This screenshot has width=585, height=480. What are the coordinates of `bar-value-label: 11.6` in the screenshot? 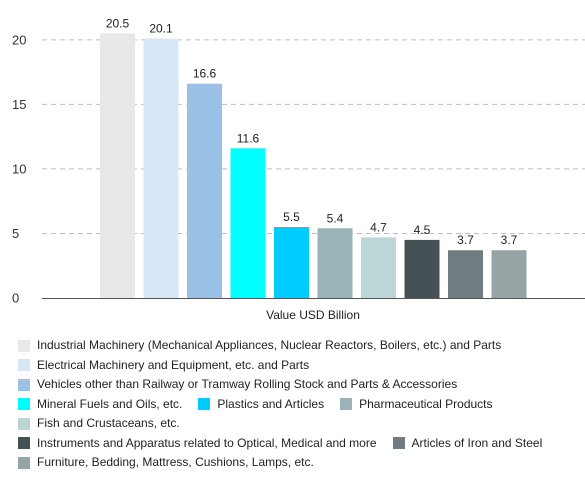 It's located at (248, 138).